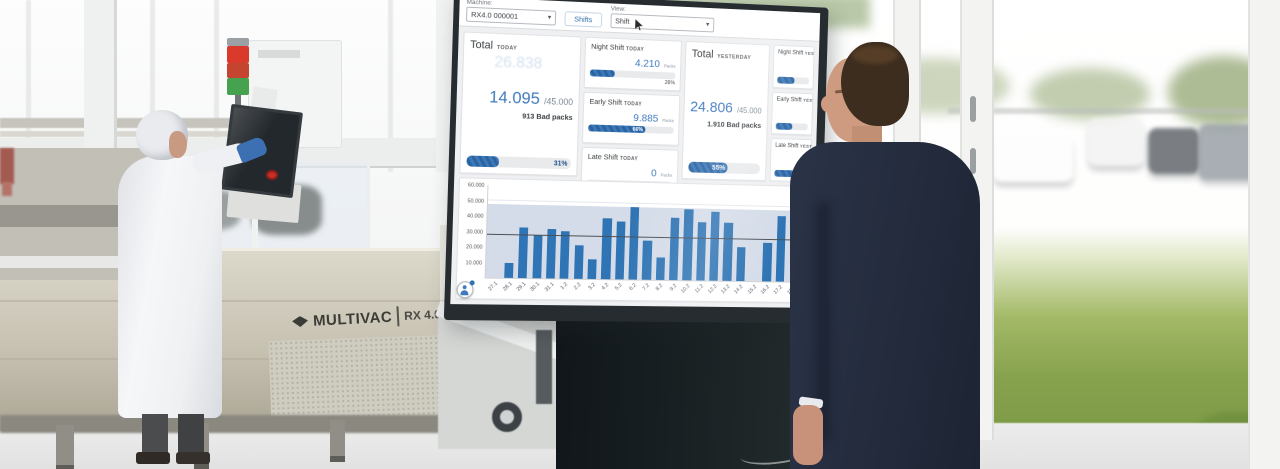  Describe the element at coordinates (726, 289) in the screenshot. I see `chart-x-label: 13.2` at that location.